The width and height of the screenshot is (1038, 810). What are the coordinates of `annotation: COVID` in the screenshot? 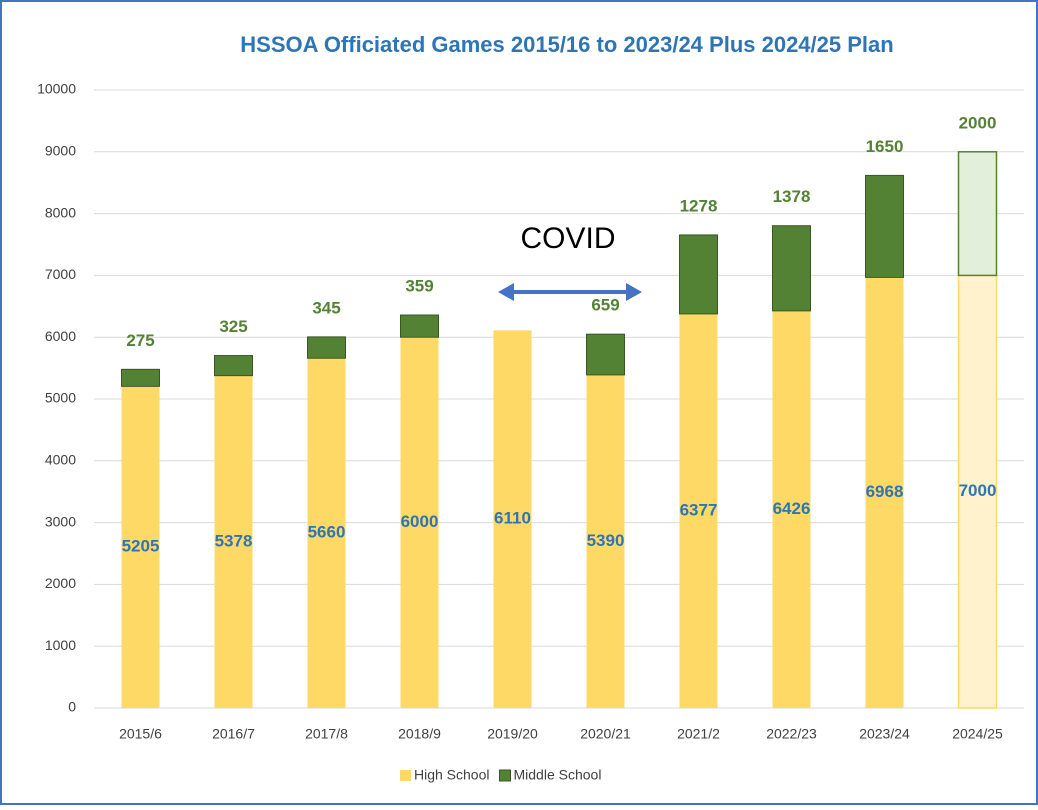 It's located at (567, 238).